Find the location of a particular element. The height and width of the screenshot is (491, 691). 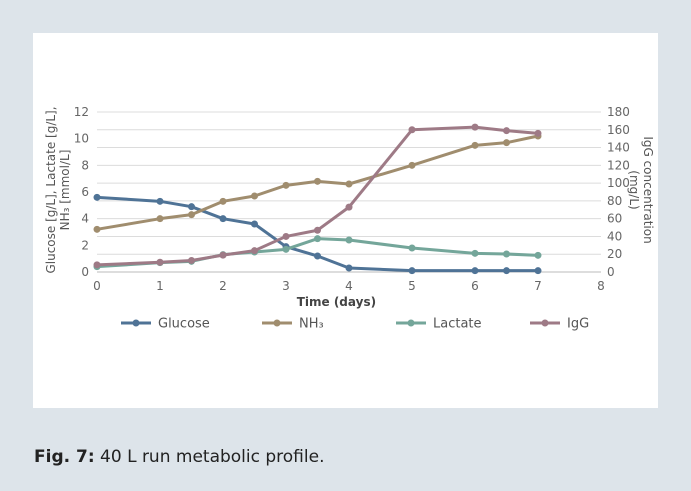

y-left-axis-label-line1: Glucose [g/L], Lactate [g/L], is located at coordinates (51, 189).